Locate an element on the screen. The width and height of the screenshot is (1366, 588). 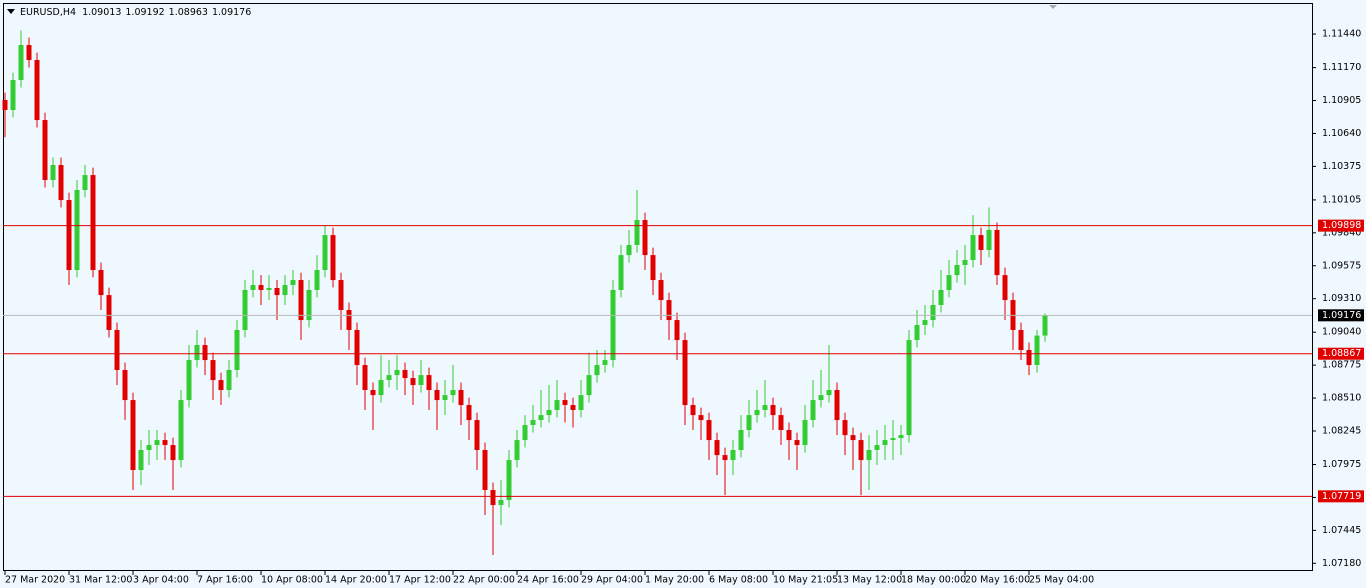
x-tick-label: 13 May 12:00 is located at coordinates (869, 580).